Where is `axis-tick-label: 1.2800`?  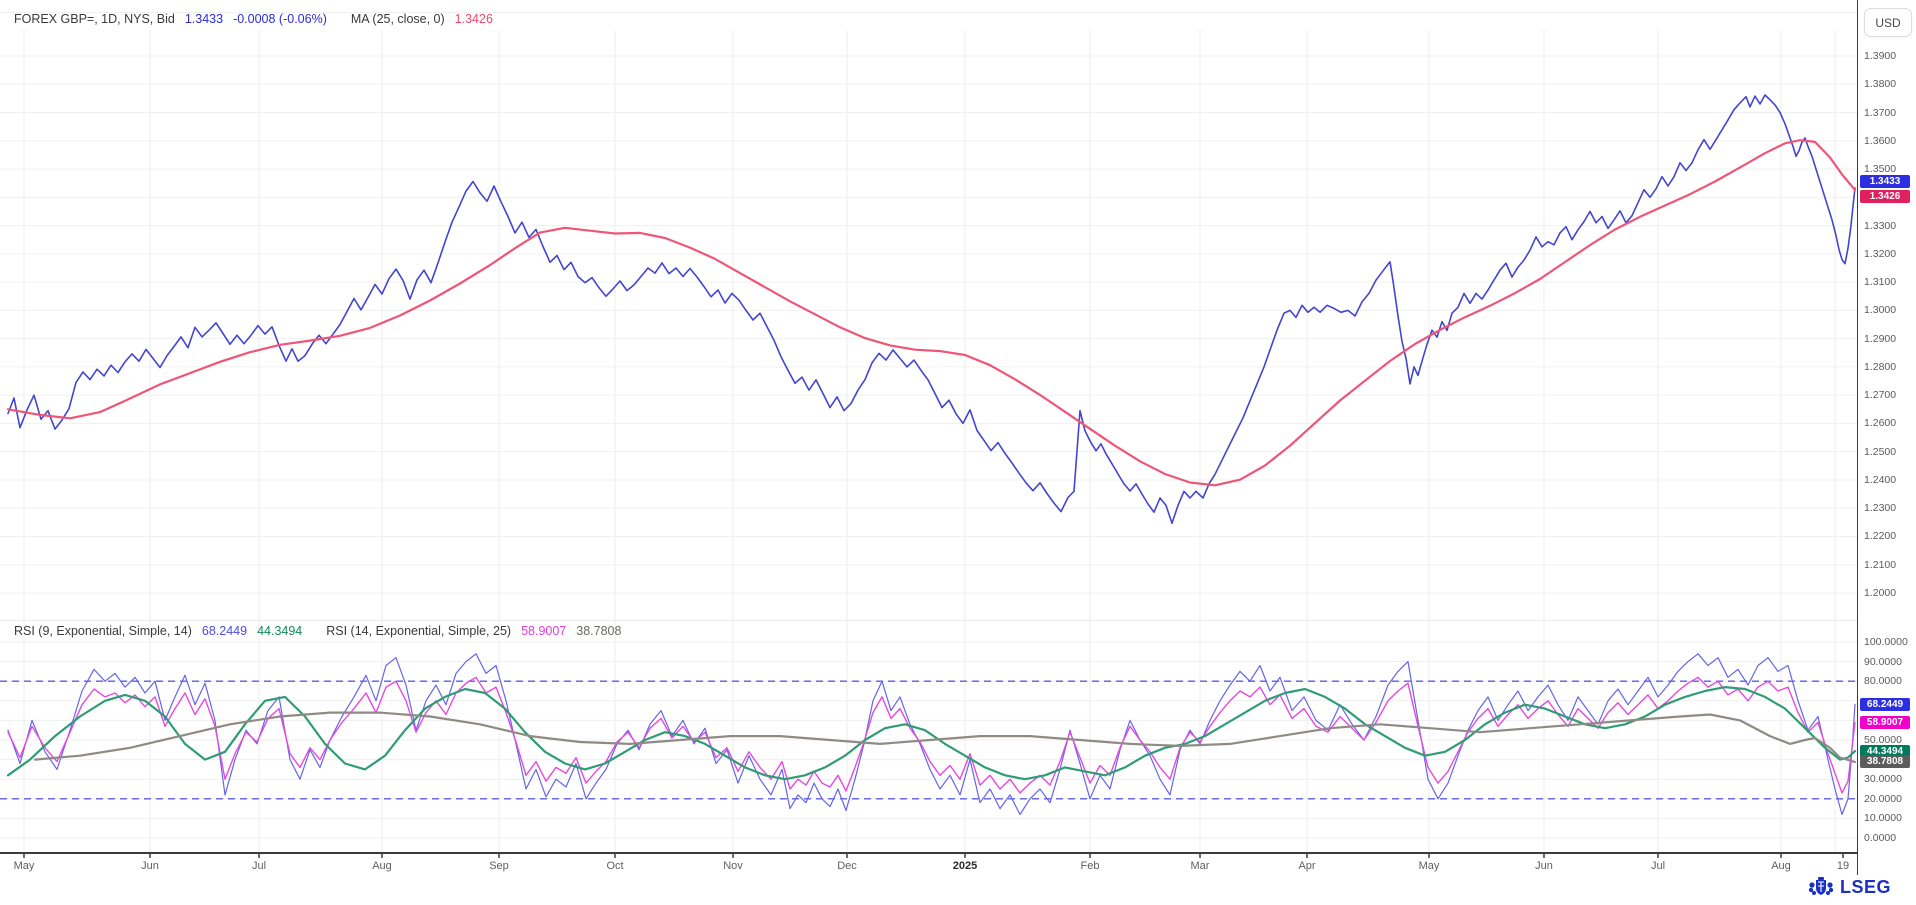
axis-tick-label: 1.2800 is located at coordinates (1880, 366).